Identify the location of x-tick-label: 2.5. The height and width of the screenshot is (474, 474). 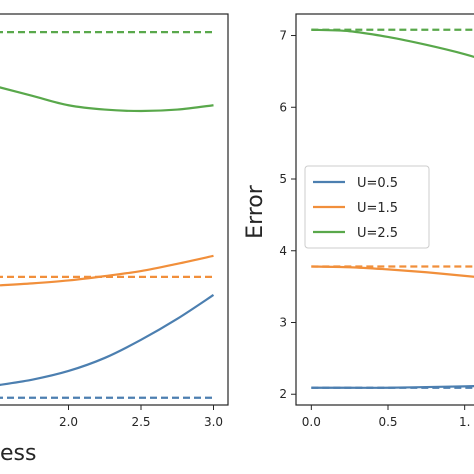
(140, 422).